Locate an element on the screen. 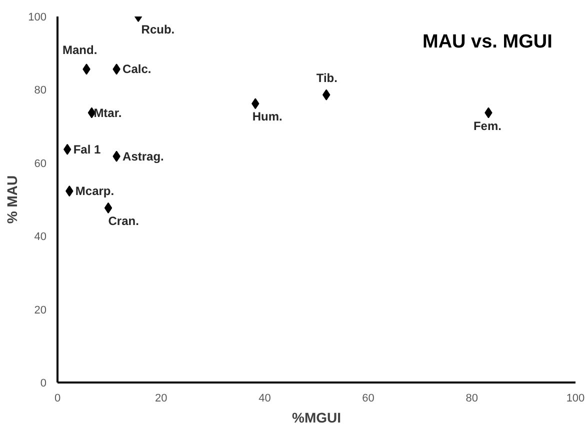 The width and height of the screenshot is (585, 428). x-tick-label: 60 is located at coordinates (368, 398).